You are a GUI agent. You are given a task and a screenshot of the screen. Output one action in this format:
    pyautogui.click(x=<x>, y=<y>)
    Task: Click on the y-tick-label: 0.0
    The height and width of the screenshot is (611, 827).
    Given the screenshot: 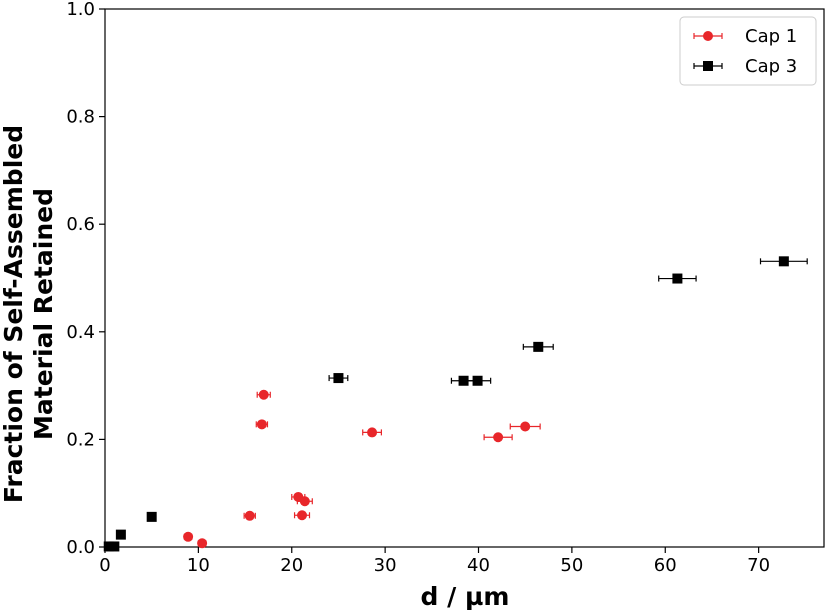 What is the action you would take?
    pyautogui.click(x=80, y=547)
    